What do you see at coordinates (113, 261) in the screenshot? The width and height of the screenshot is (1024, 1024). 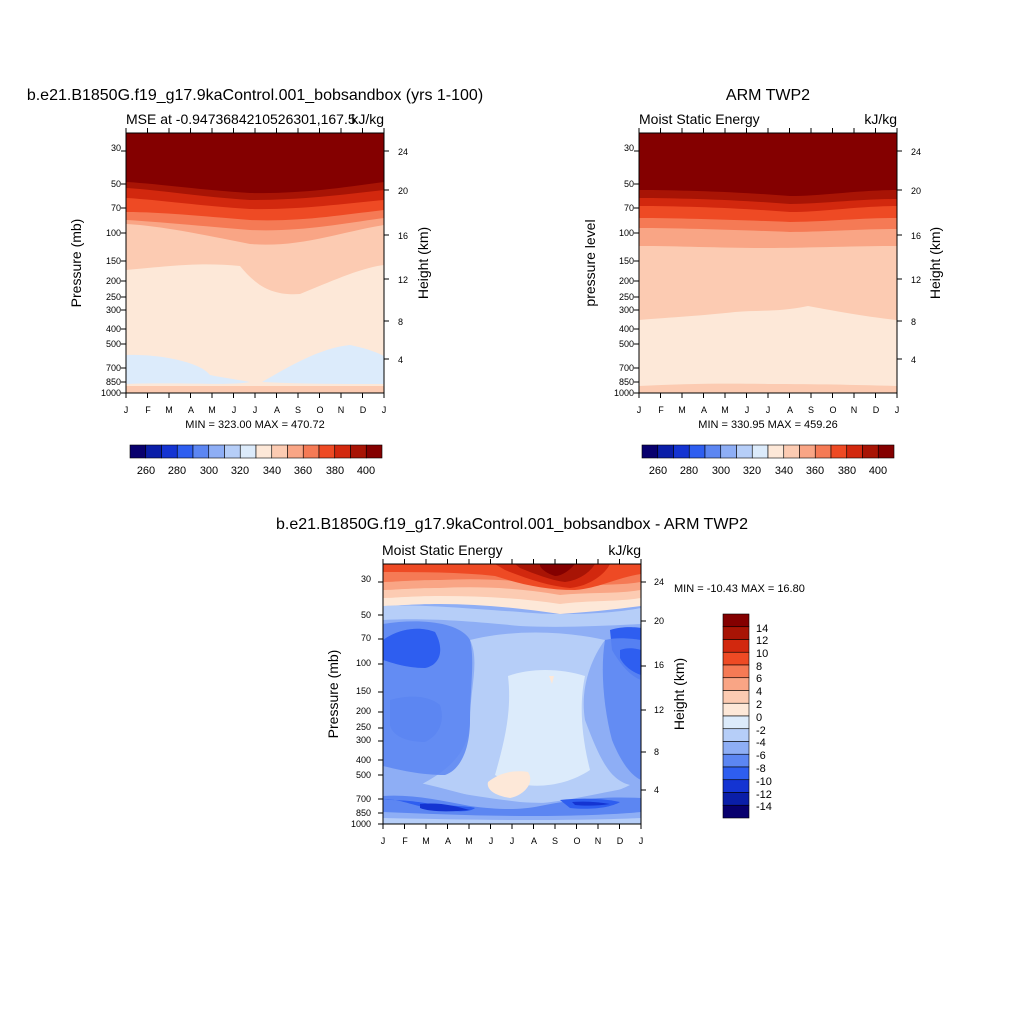 I see `svg-text: 150` at bounding box center [113, 261].